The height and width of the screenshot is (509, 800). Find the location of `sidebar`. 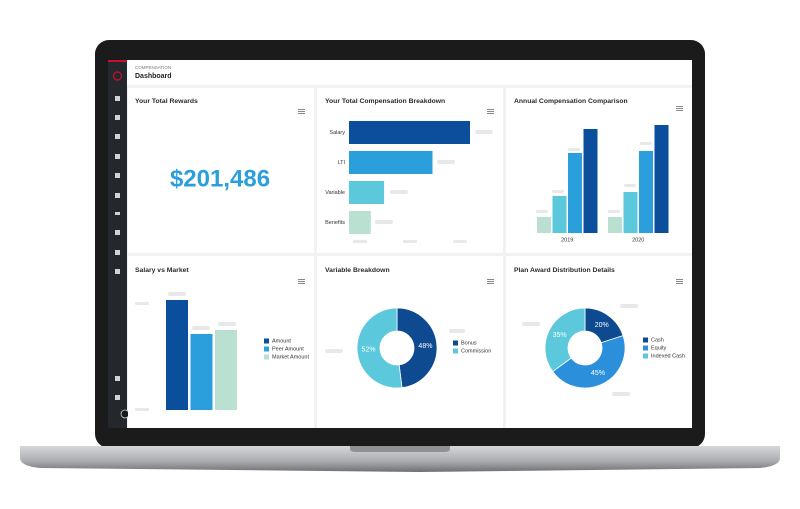

sidebar is located at coordinates (117, 244).